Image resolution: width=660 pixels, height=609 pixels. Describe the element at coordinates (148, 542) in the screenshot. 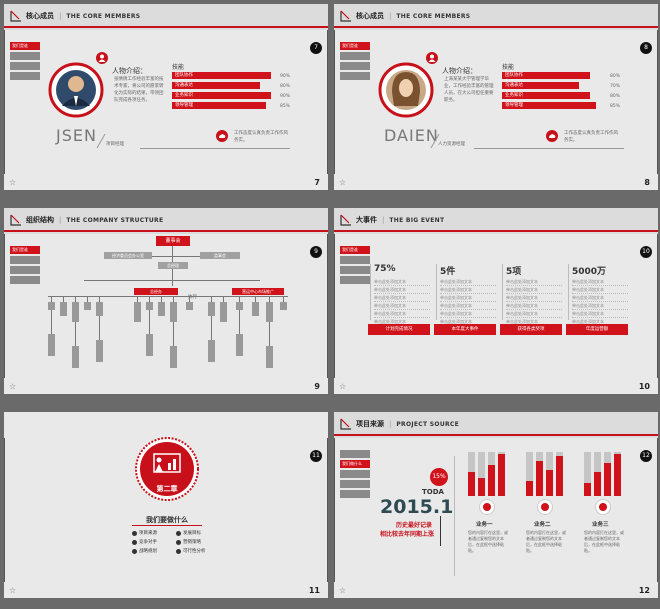

I see `agenda-item: 竞争对手` at that location.